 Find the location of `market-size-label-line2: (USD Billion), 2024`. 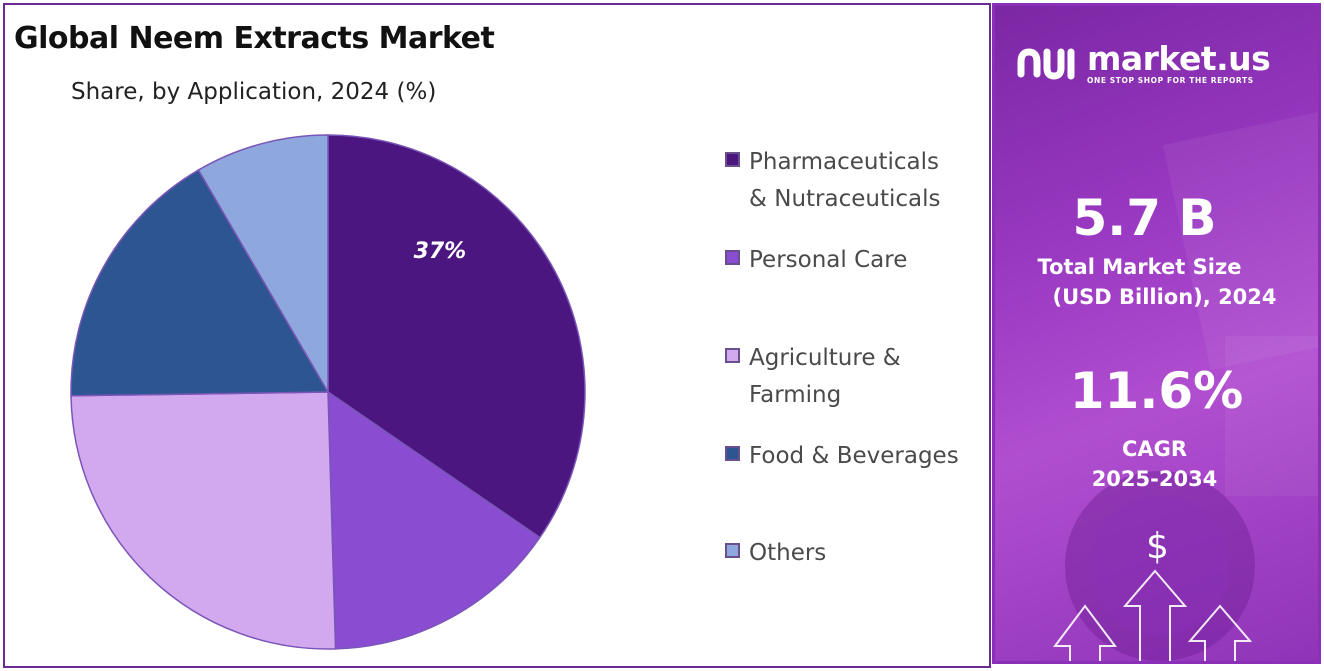

market-size-label-line2: (USD Billion), 2024 is located at coordinates (1164, 297).